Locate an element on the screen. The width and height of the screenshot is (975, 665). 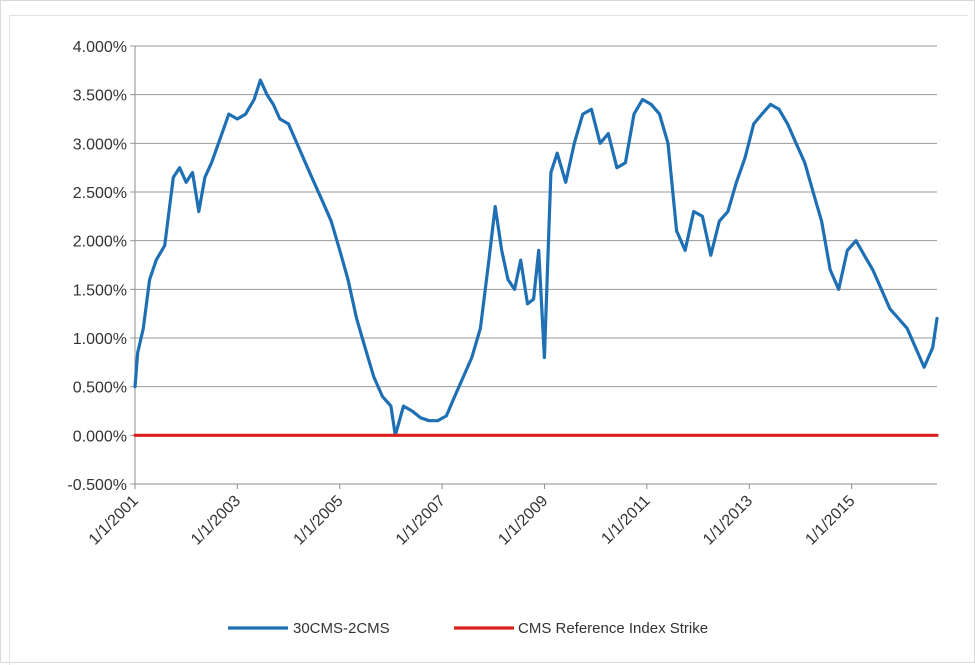
y-tick-label: 2.500% is located at coordinates (100, 193).